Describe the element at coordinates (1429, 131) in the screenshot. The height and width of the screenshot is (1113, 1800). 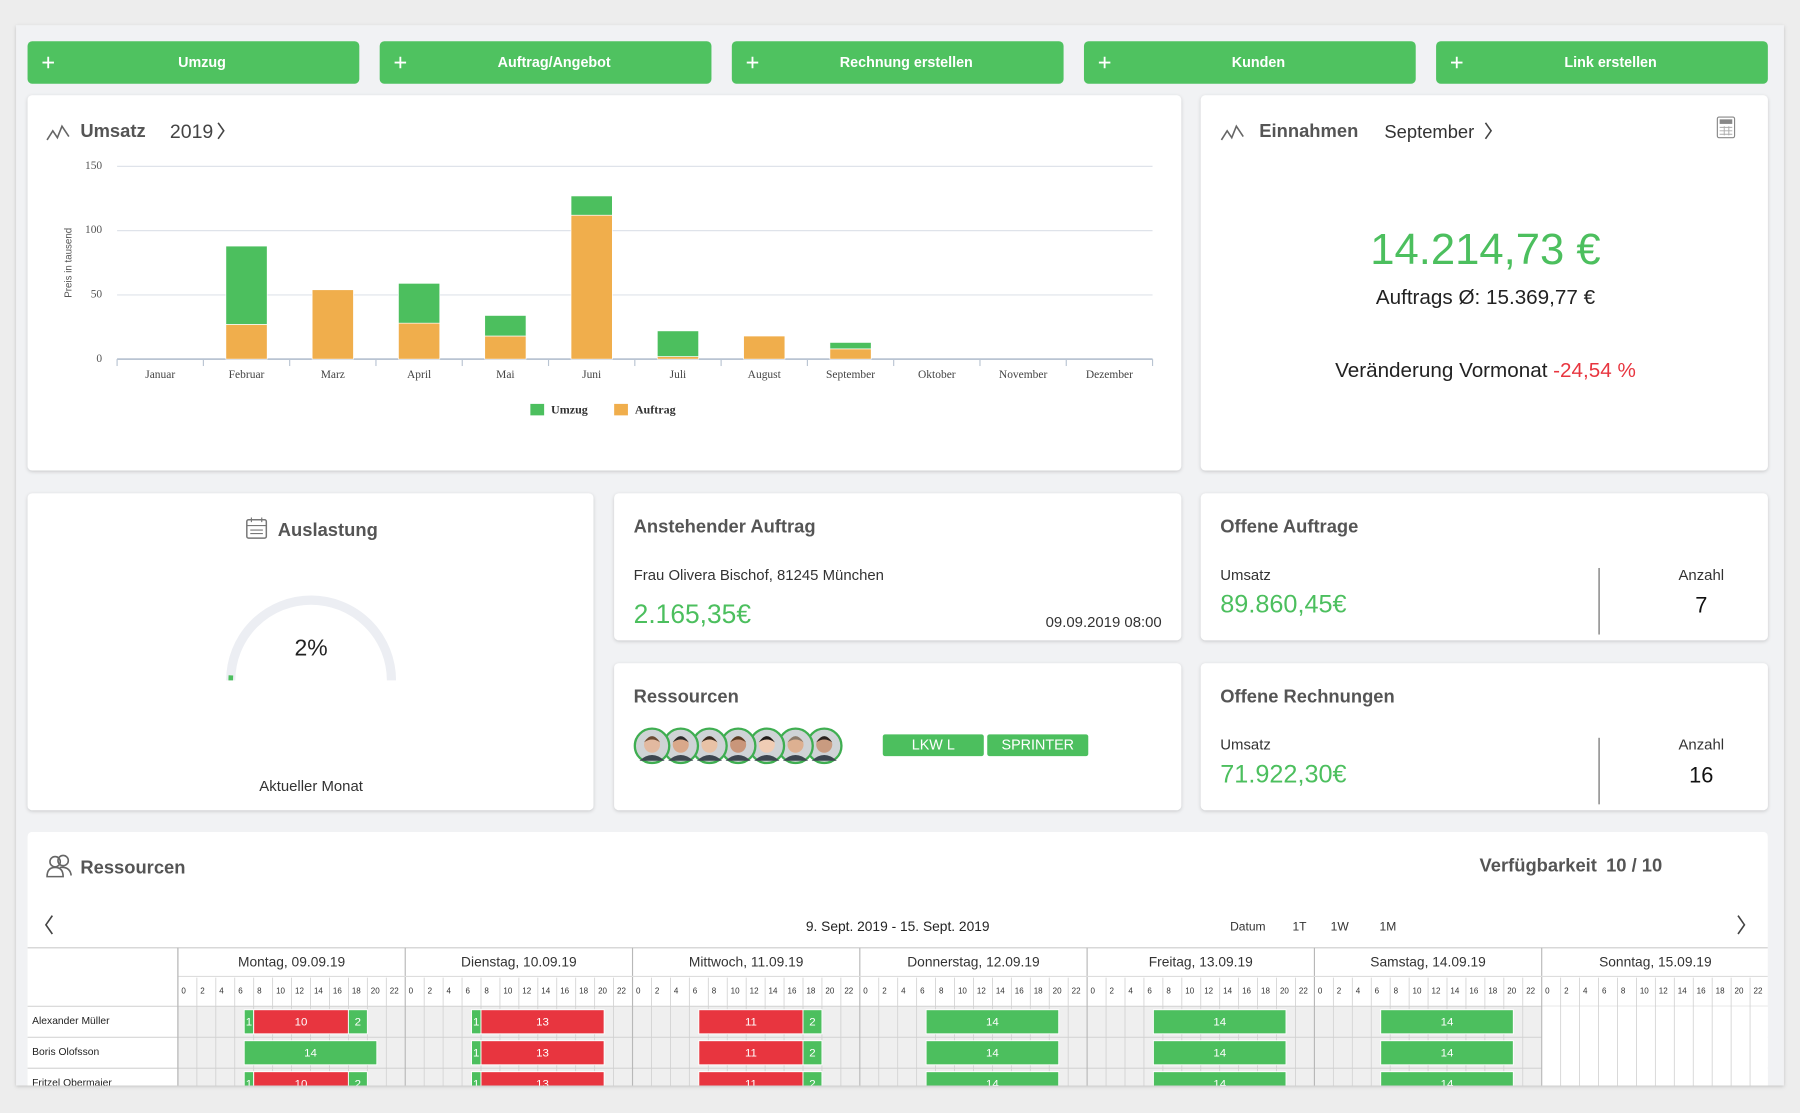
I see `period: September` at that location.